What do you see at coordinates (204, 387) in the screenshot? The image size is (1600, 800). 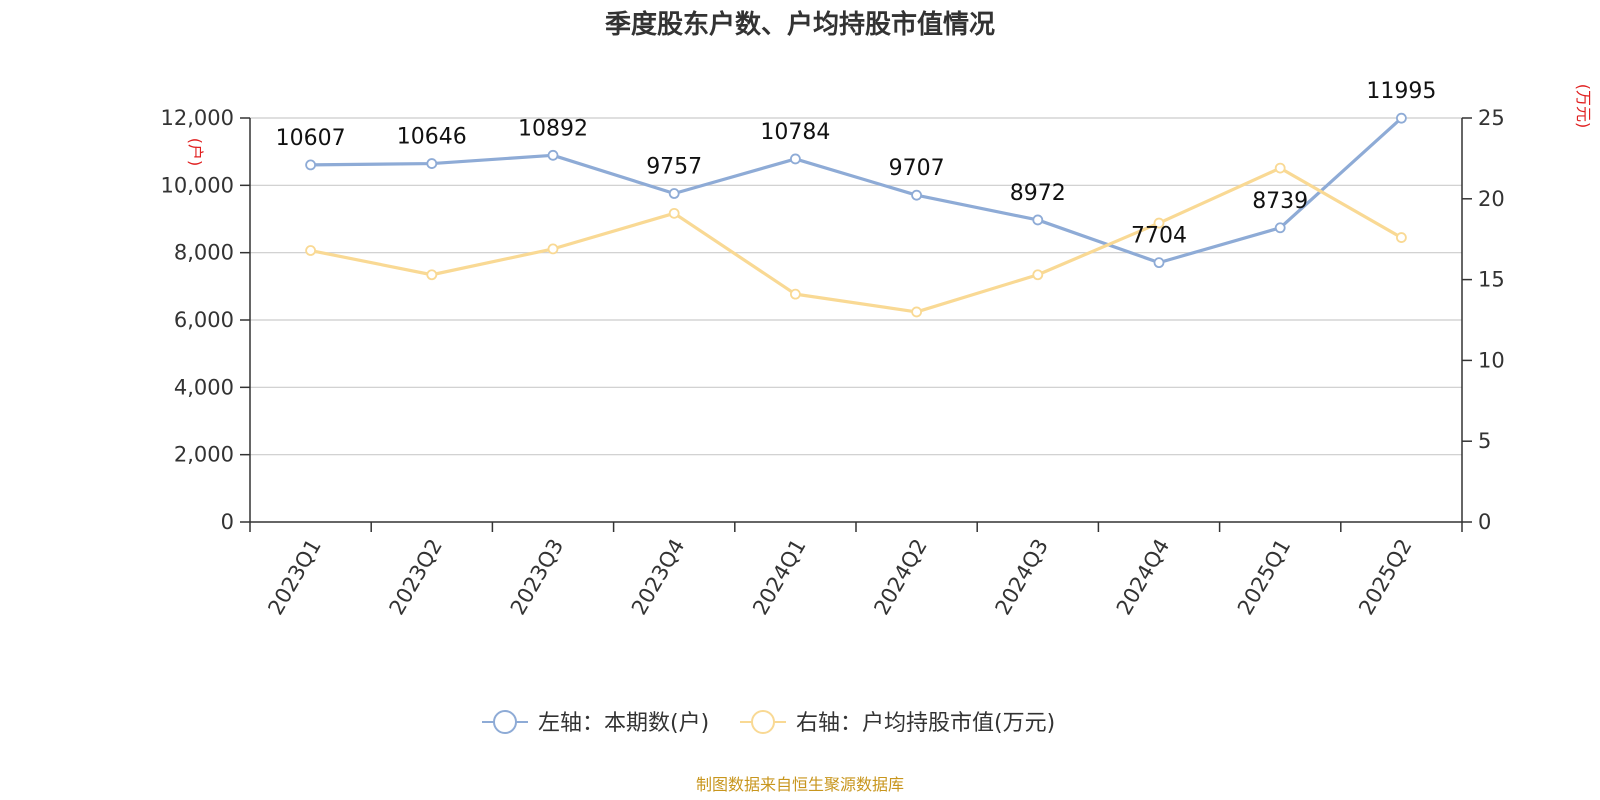 I see `left-tick-label: 4,000` at bounding box center [204, 387].